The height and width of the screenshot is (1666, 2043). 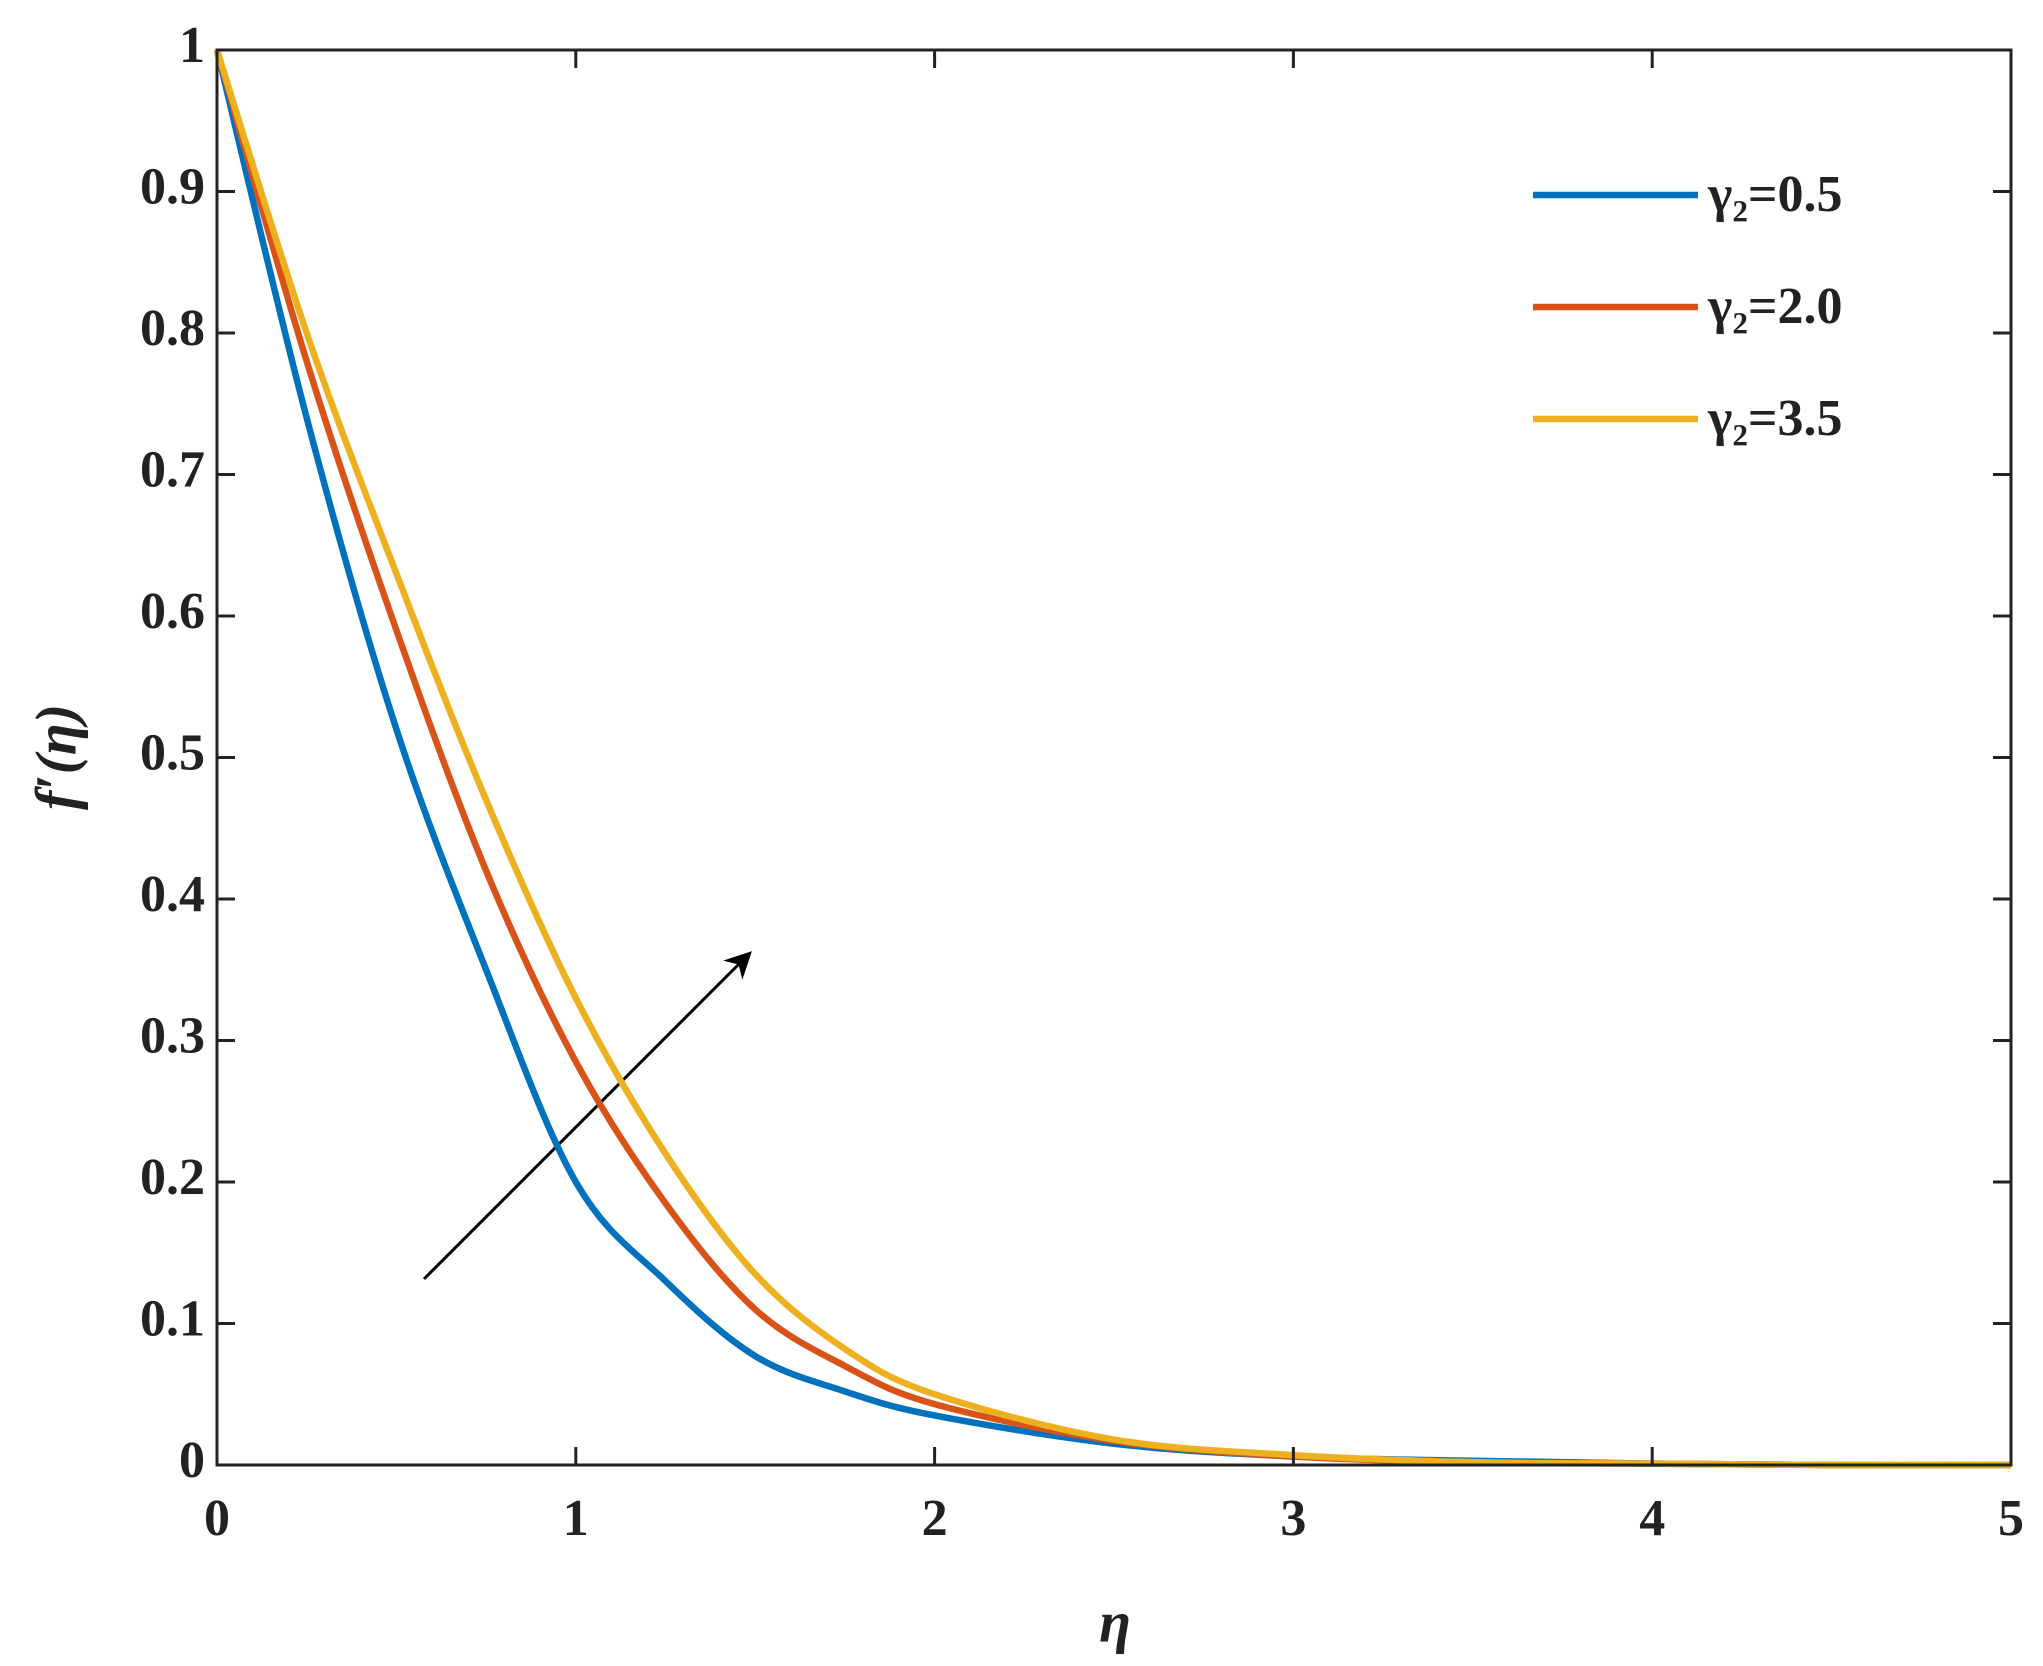 I want to click on x-tick-label: 1, so click(x=576, y=1518).